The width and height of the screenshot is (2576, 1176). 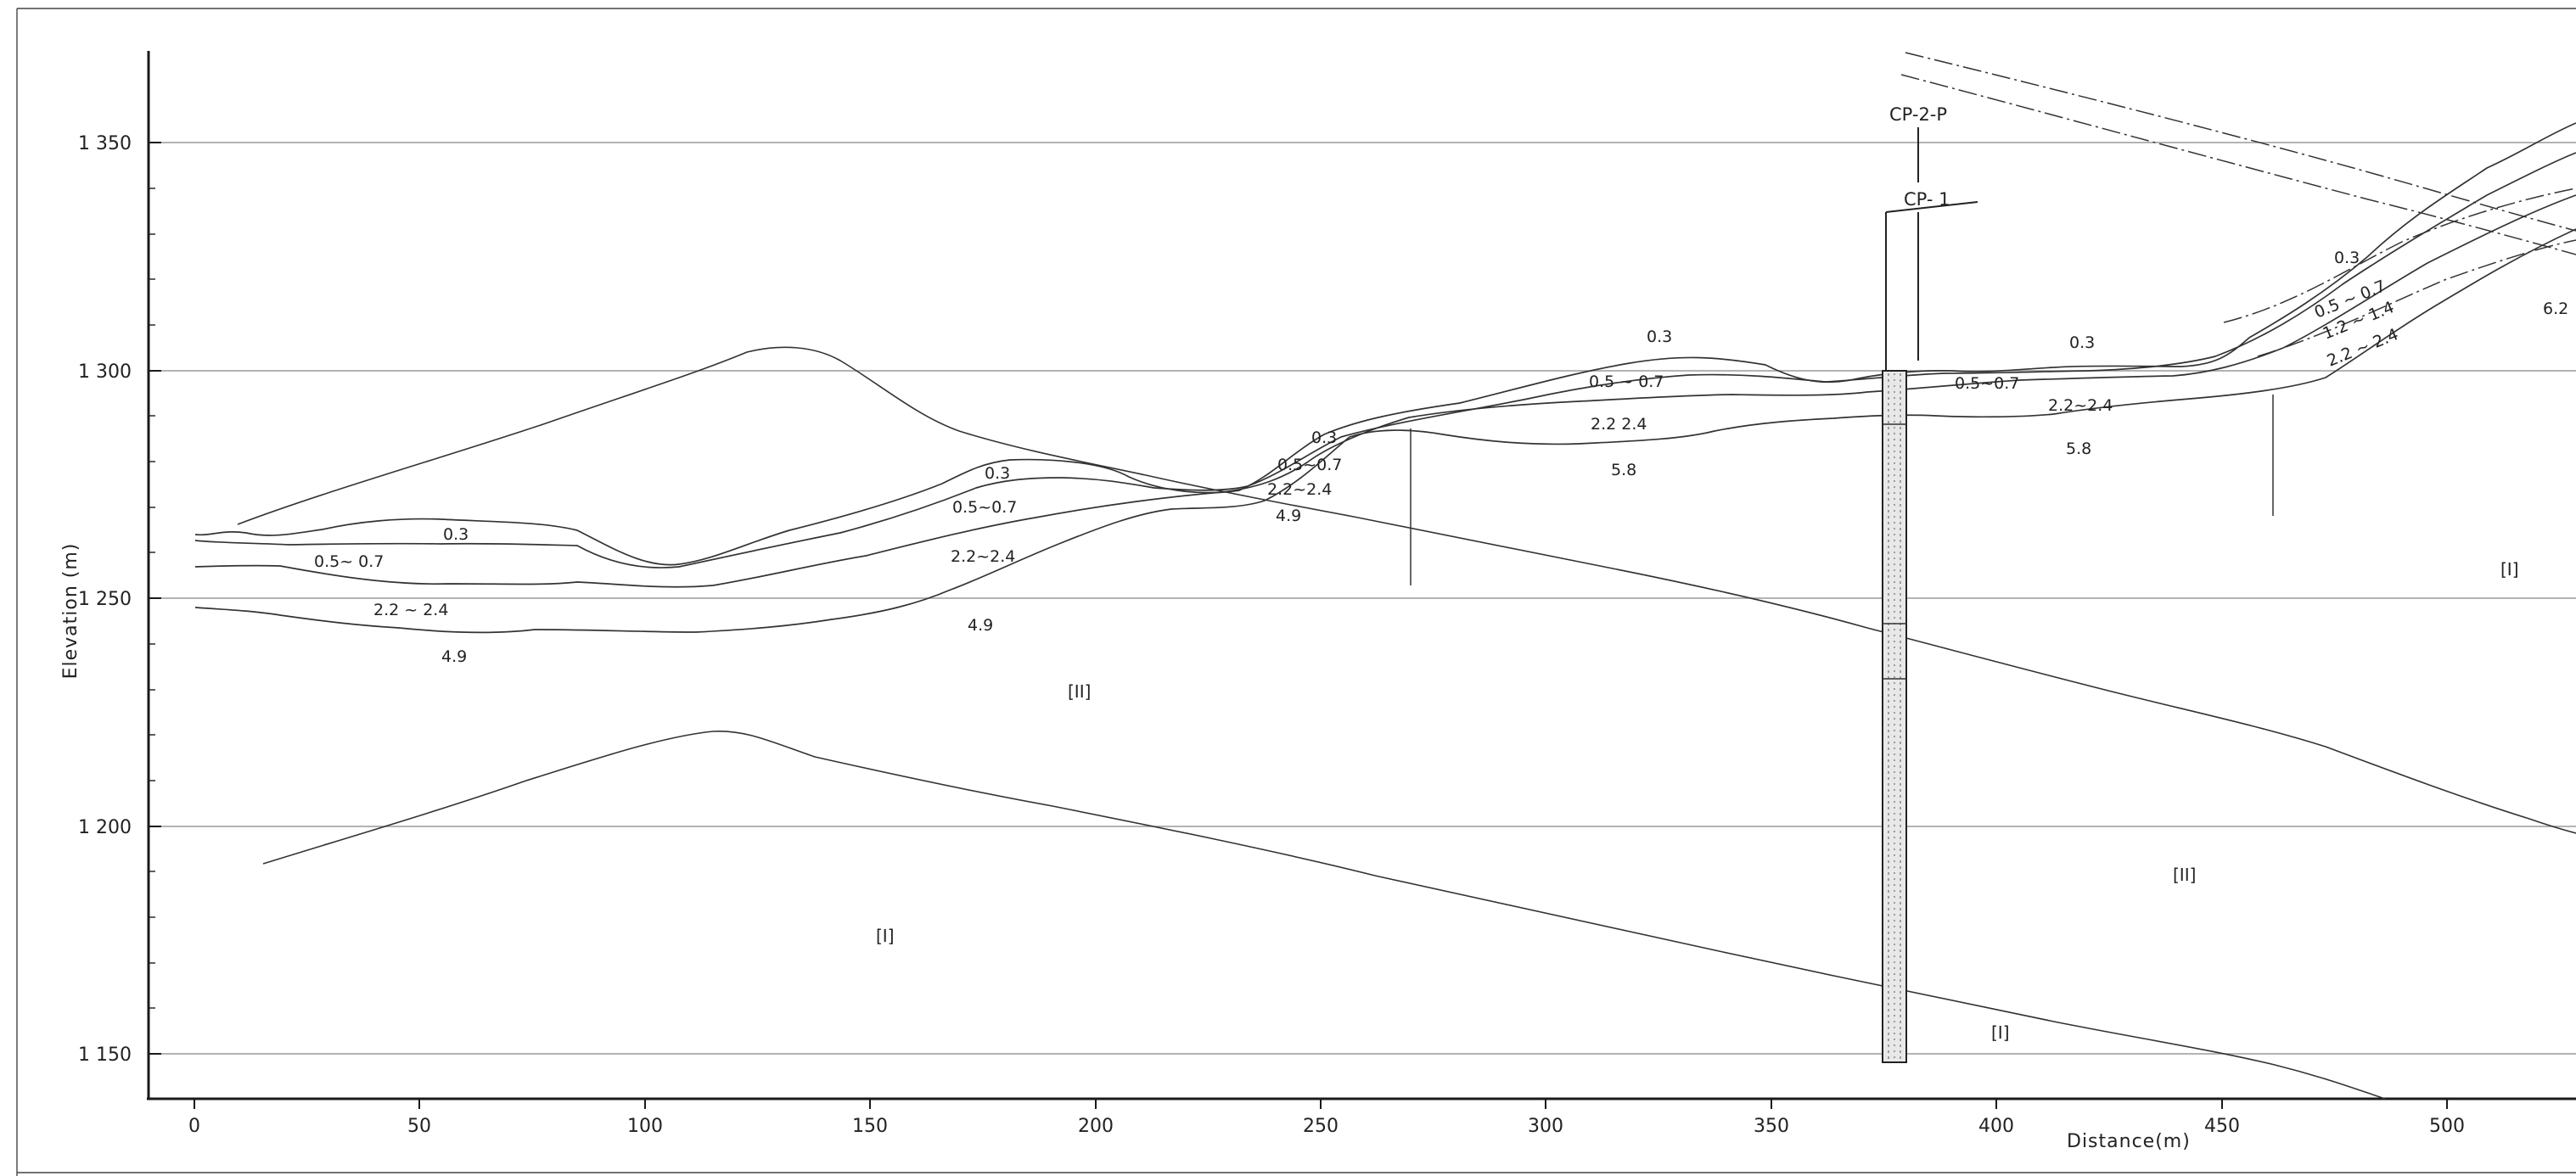 I want to click on x-tick-label: 450, so click(x=2222, y=1126).